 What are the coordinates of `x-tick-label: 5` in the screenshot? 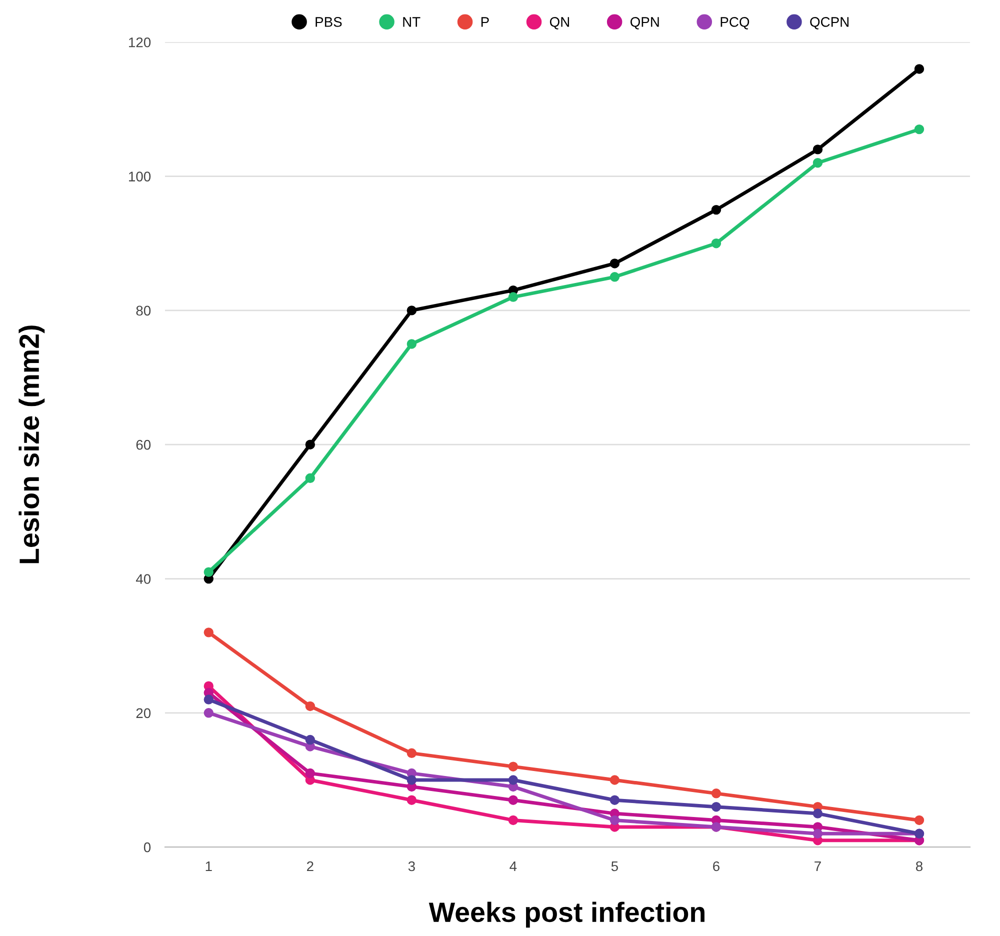 It's located at (614, 866).